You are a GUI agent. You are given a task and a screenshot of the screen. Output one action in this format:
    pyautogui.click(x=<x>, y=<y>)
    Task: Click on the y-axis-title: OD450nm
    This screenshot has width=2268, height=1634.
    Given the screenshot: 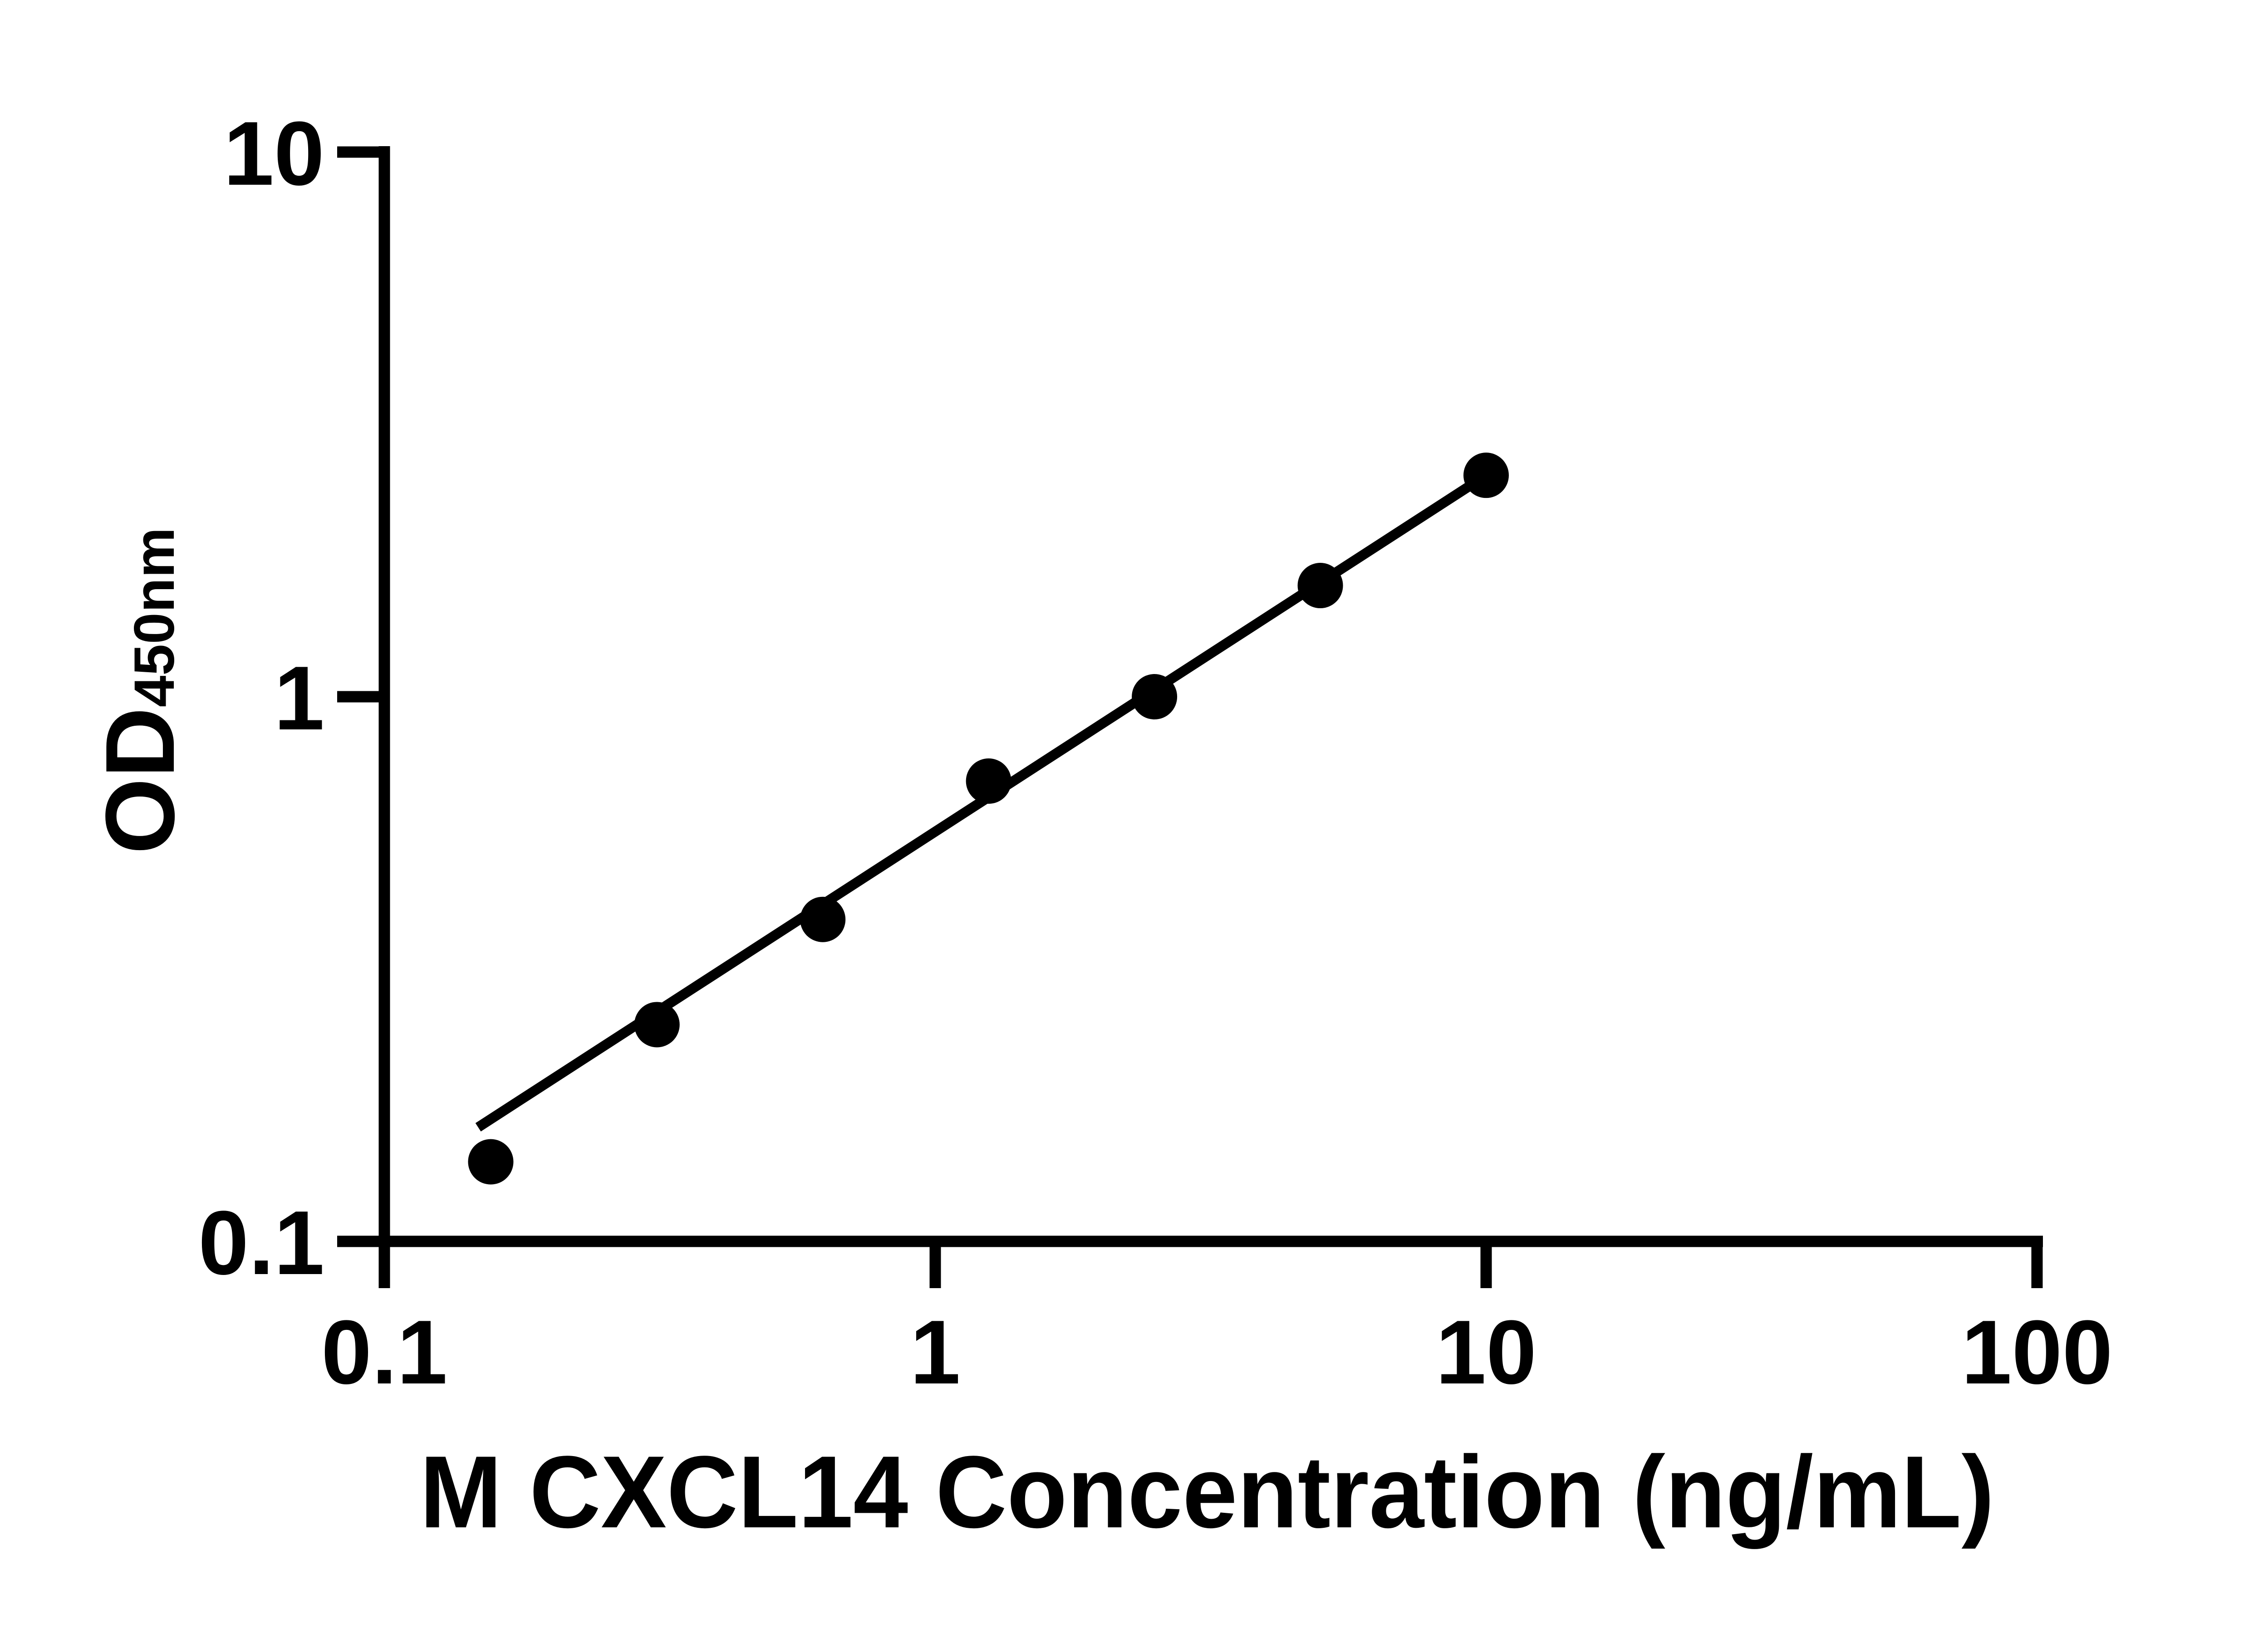 What is the action you would take?
    pyautogui.click(x=140, y=690)
    